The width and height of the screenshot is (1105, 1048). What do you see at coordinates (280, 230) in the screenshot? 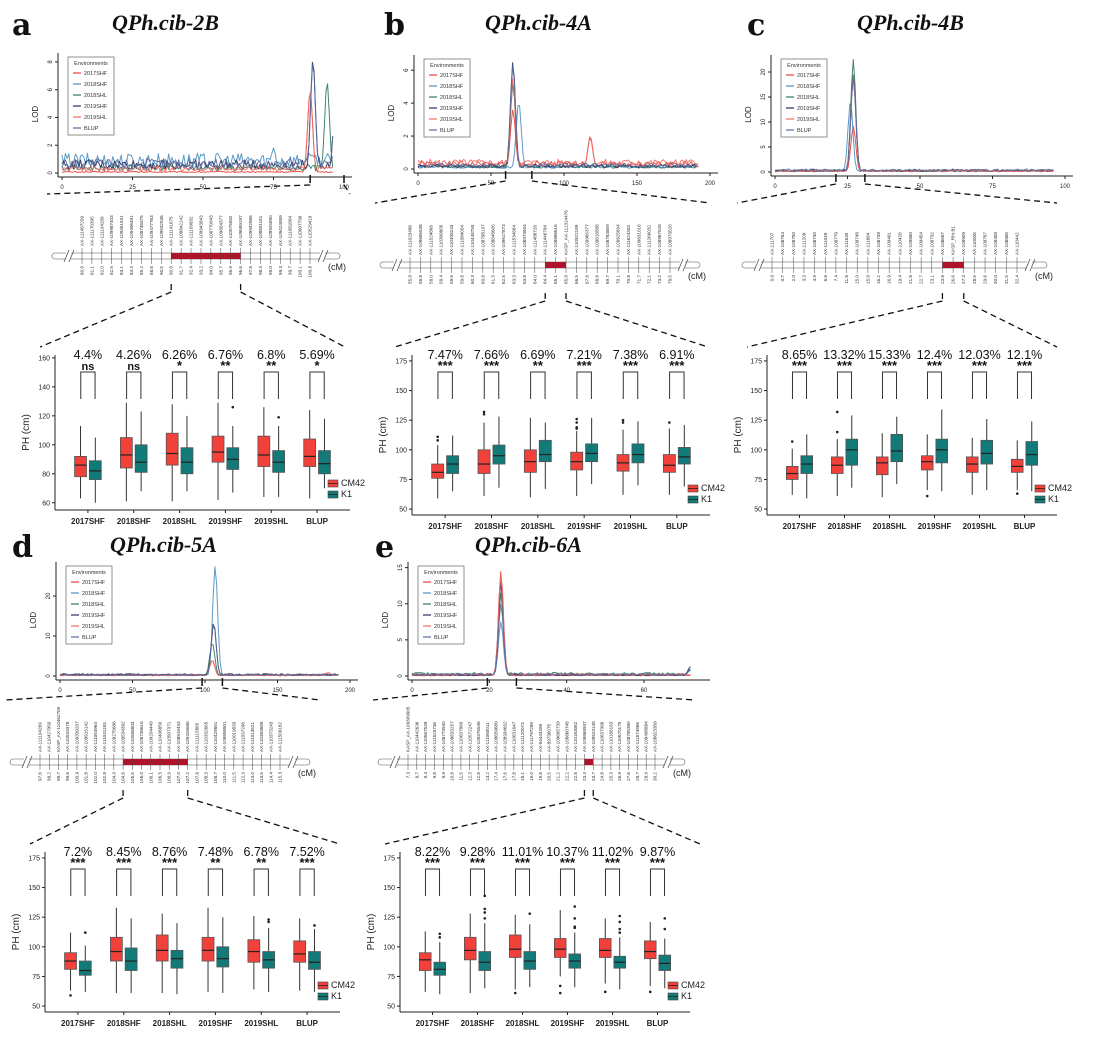
I see `marker-name: AX-109424589` at bounding box center [280, 230].